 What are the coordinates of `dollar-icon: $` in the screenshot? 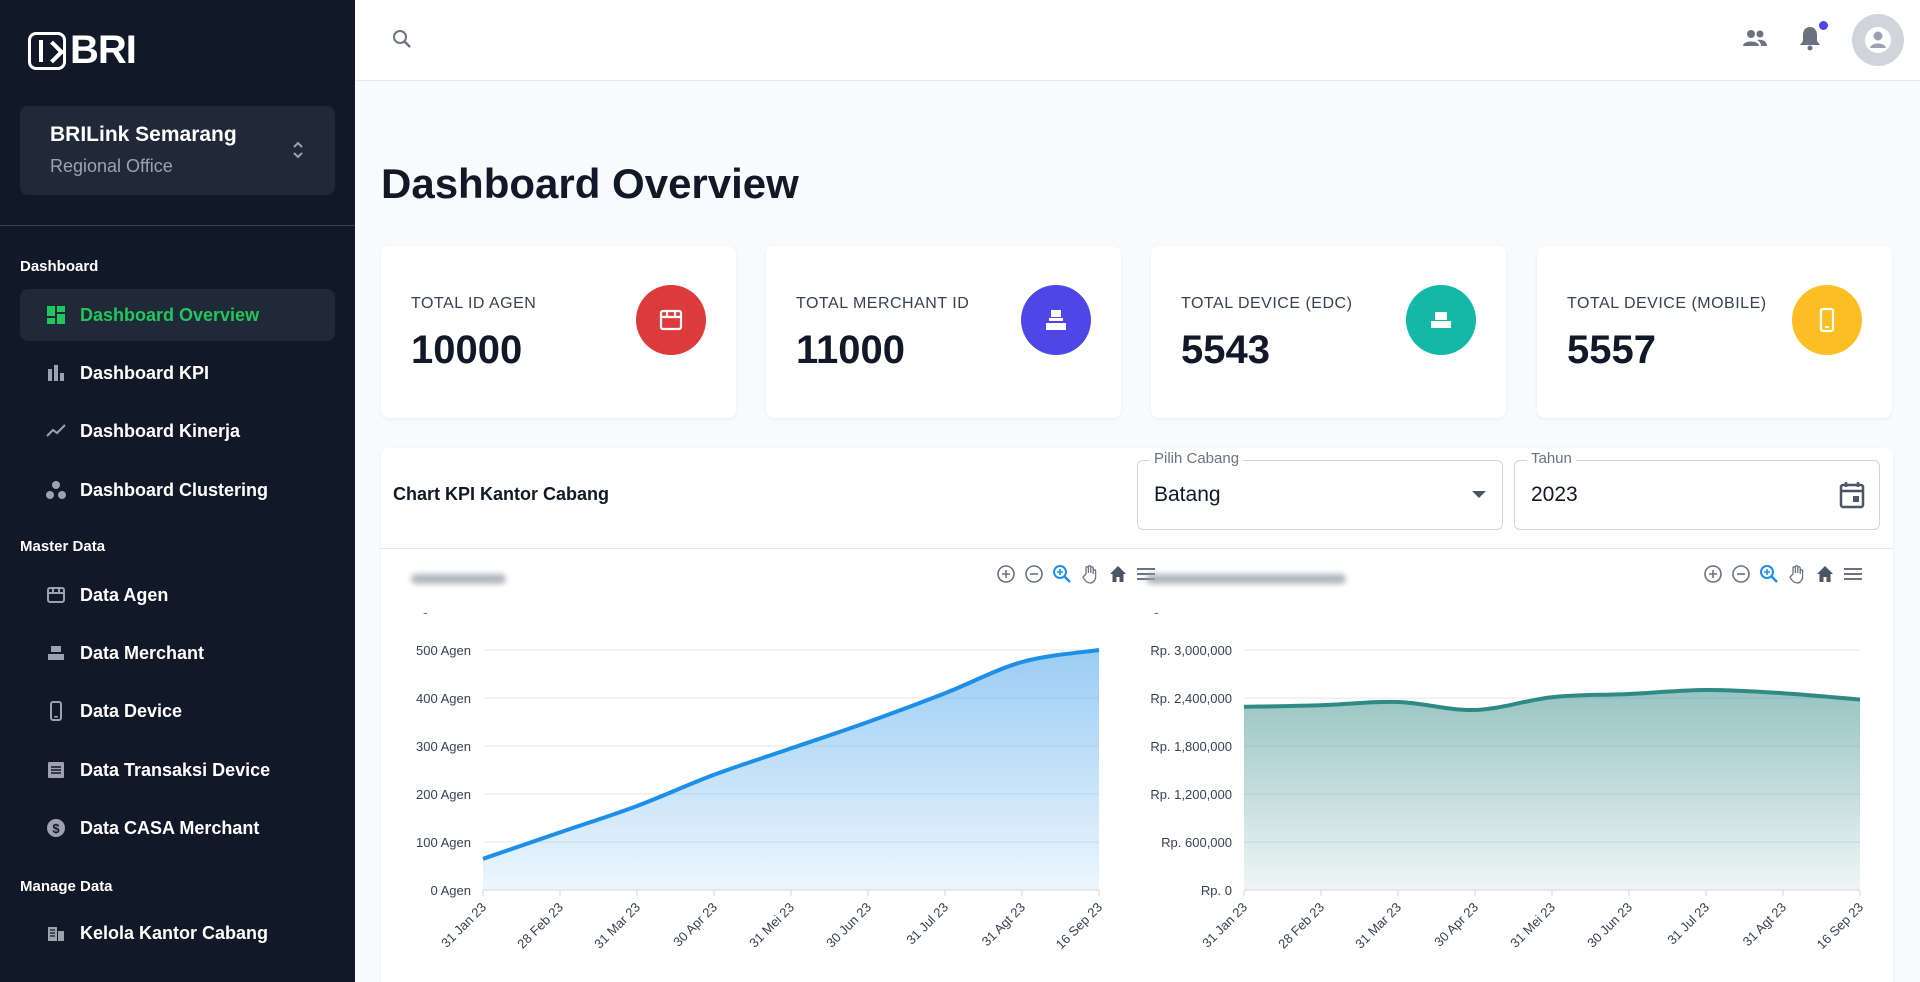 It's located at (56, 828).